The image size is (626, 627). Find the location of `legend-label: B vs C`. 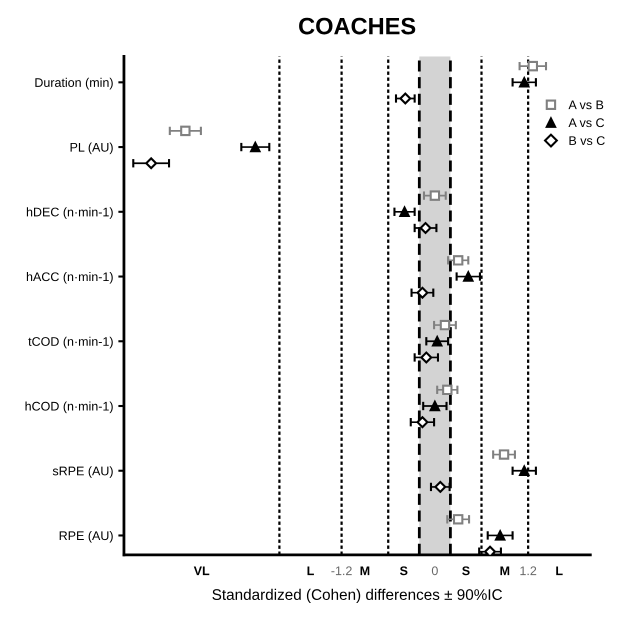

legend-label: B vs C is located at coordinates (587, 141).